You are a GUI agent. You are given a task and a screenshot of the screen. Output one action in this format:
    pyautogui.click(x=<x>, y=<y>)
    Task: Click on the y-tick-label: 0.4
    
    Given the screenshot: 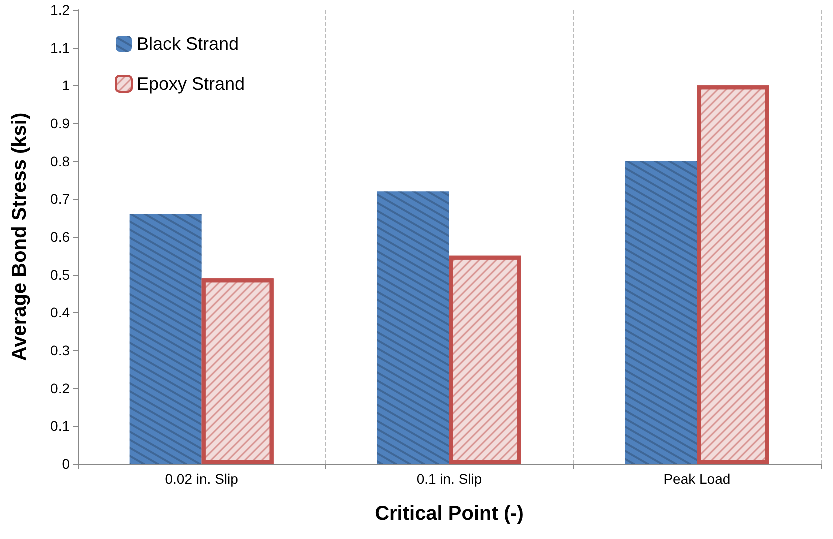 What is the action you would take?
    pyautogui.click(x=60, y=312)
    